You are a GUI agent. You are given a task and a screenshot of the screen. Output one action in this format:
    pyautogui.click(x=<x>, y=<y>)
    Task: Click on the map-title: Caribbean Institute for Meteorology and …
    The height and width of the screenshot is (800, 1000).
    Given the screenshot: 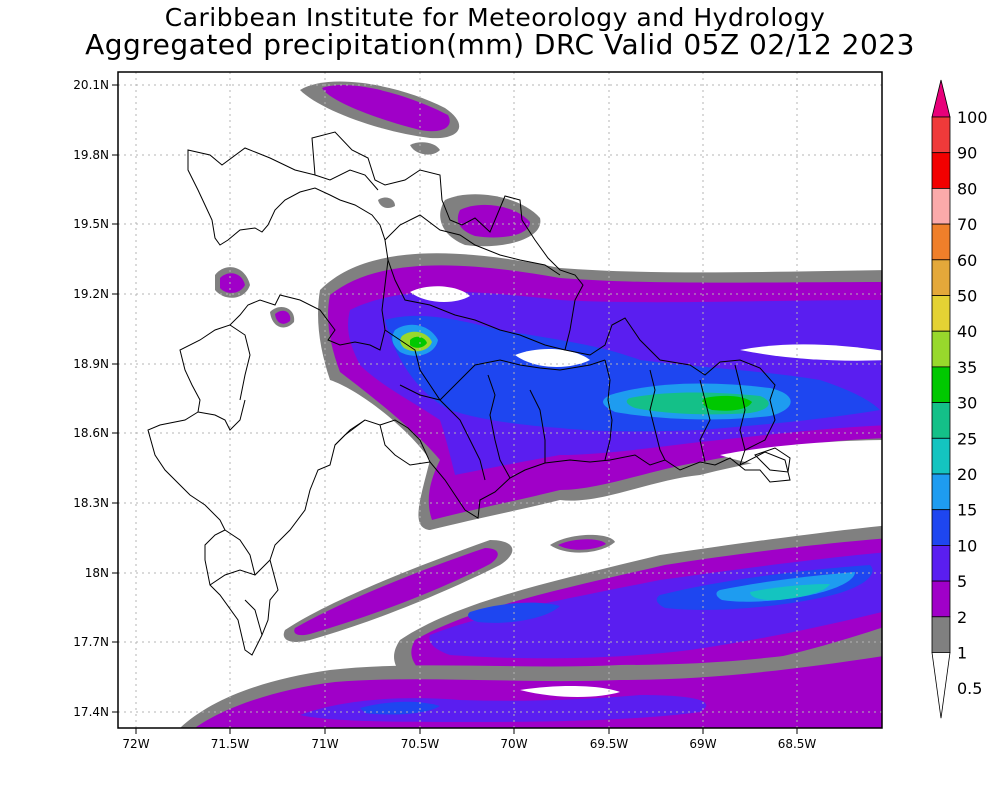 What is the action you would take?
    pyautogui.click(x=495, y=17)
    